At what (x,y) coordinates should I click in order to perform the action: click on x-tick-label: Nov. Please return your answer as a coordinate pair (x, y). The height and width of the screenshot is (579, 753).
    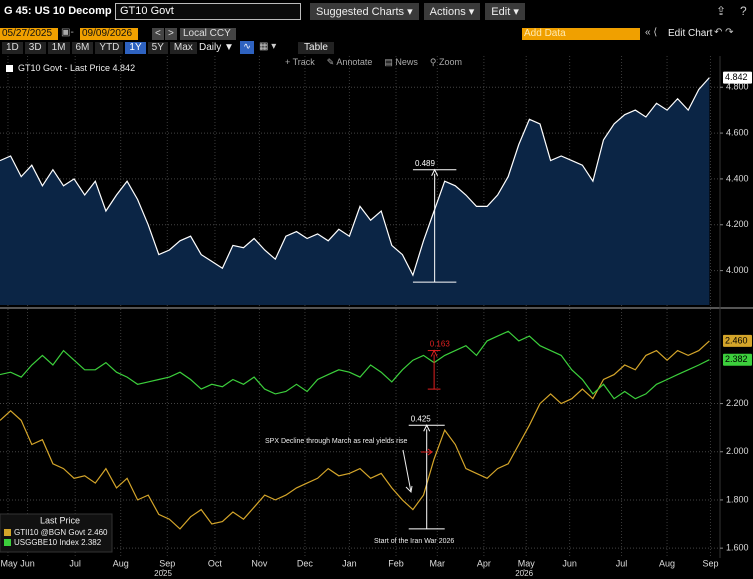
    Looking at the image, I should click on (259, 563).